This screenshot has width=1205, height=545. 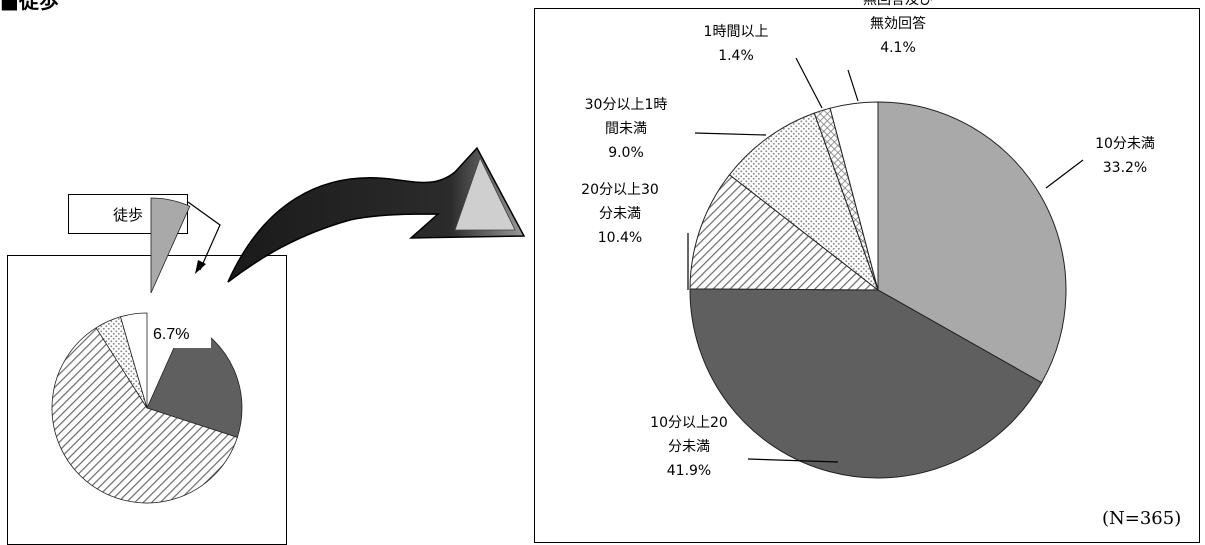 What do you see at coordinates (171, 334) in the screenshot?
I see `small-value-label: 6.7%` at bounding box center [171, 334].